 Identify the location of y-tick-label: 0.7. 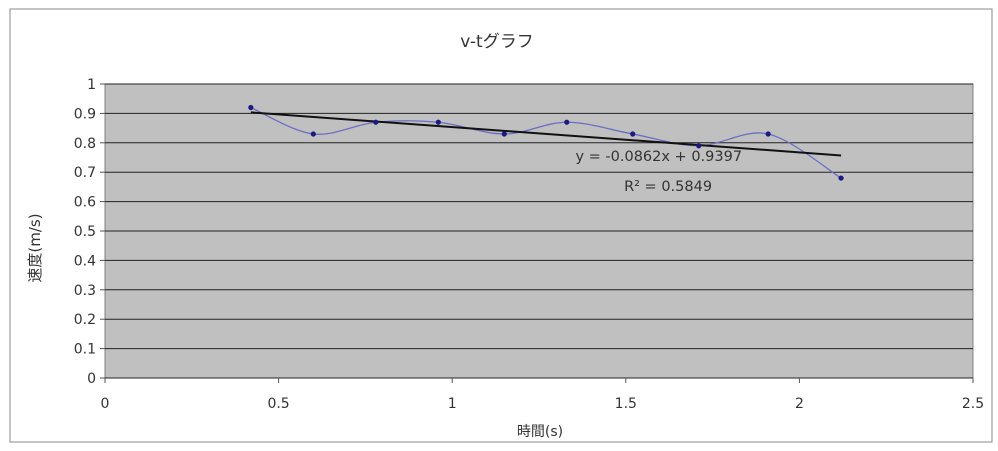
(85, 173).